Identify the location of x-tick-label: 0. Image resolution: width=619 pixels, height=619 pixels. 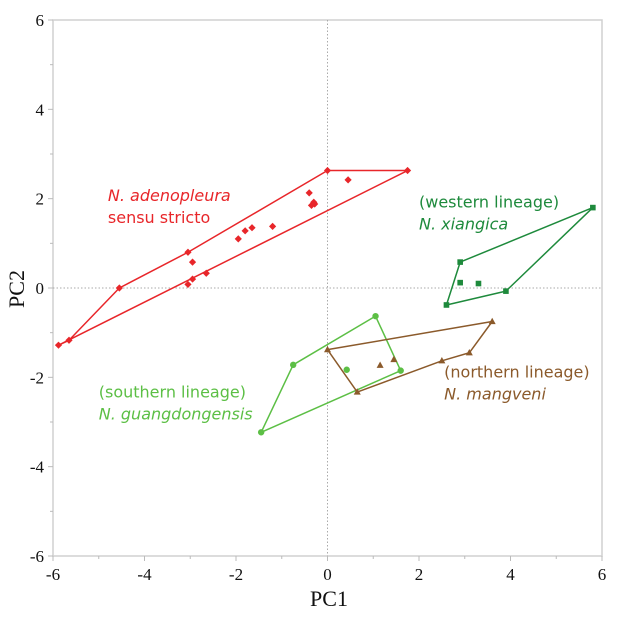
(327, 574).